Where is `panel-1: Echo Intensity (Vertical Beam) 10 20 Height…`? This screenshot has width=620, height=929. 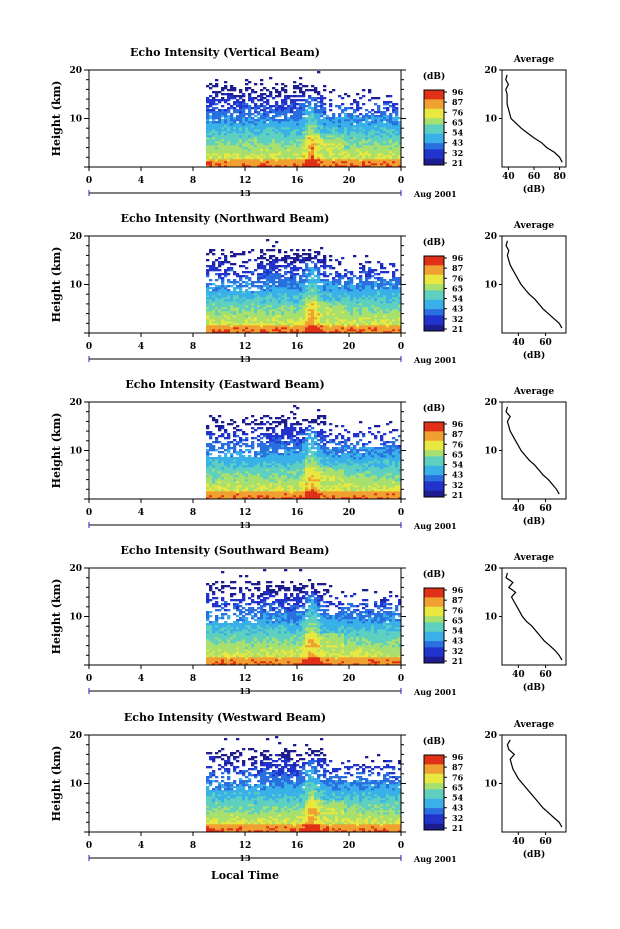 panel-1: Echo Intensity (Vertical Beam) 10 20 Height… is located at coordinates (308, 122).